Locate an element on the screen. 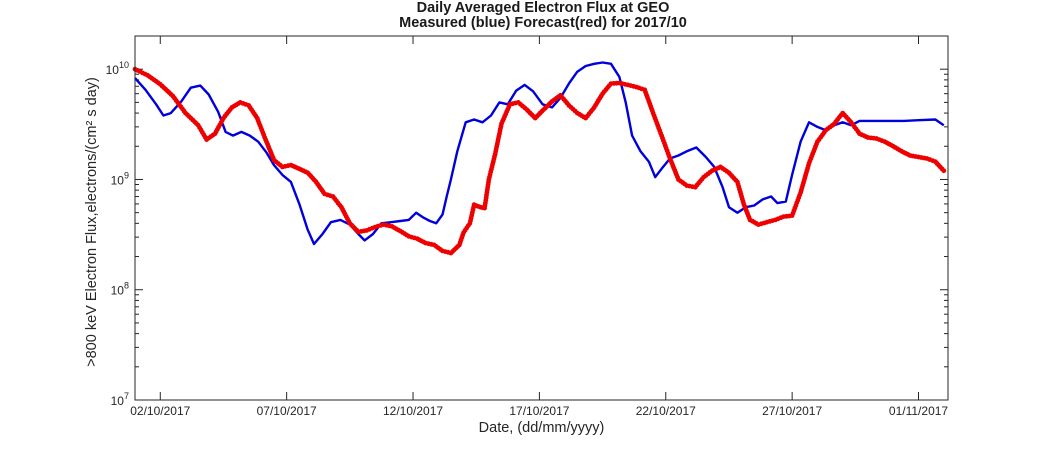 The width and height of the screenshot is (1050, 450). x-tick-label: 17/10/2017 is located at coordinates (539, 411).